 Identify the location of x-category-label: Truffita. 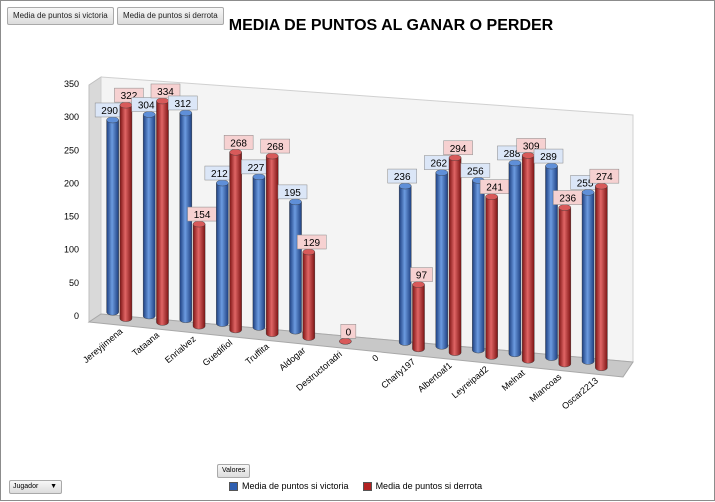
(257, 353).